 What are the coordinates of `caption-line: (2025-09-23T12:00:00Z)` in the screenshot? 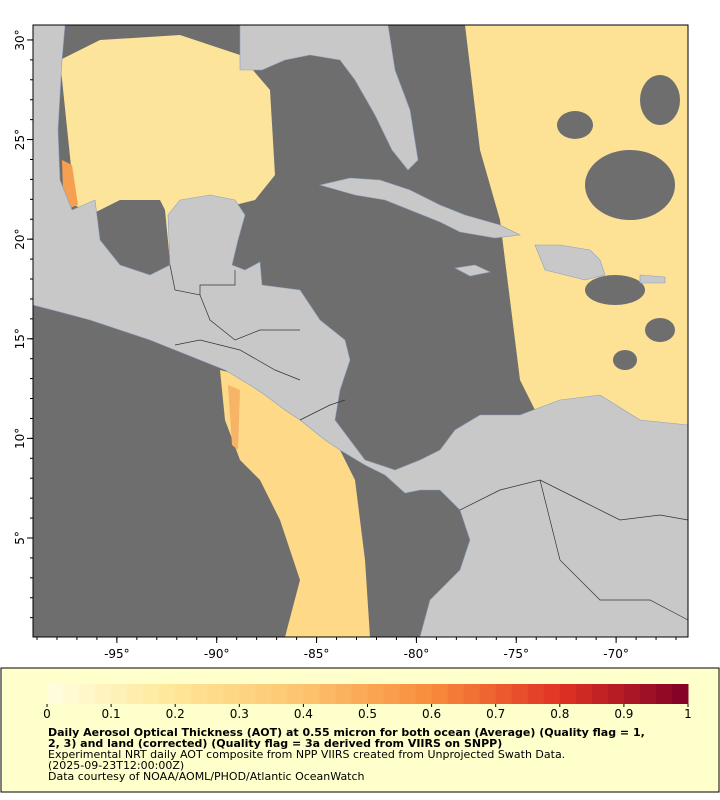 It's located at (116, 765).